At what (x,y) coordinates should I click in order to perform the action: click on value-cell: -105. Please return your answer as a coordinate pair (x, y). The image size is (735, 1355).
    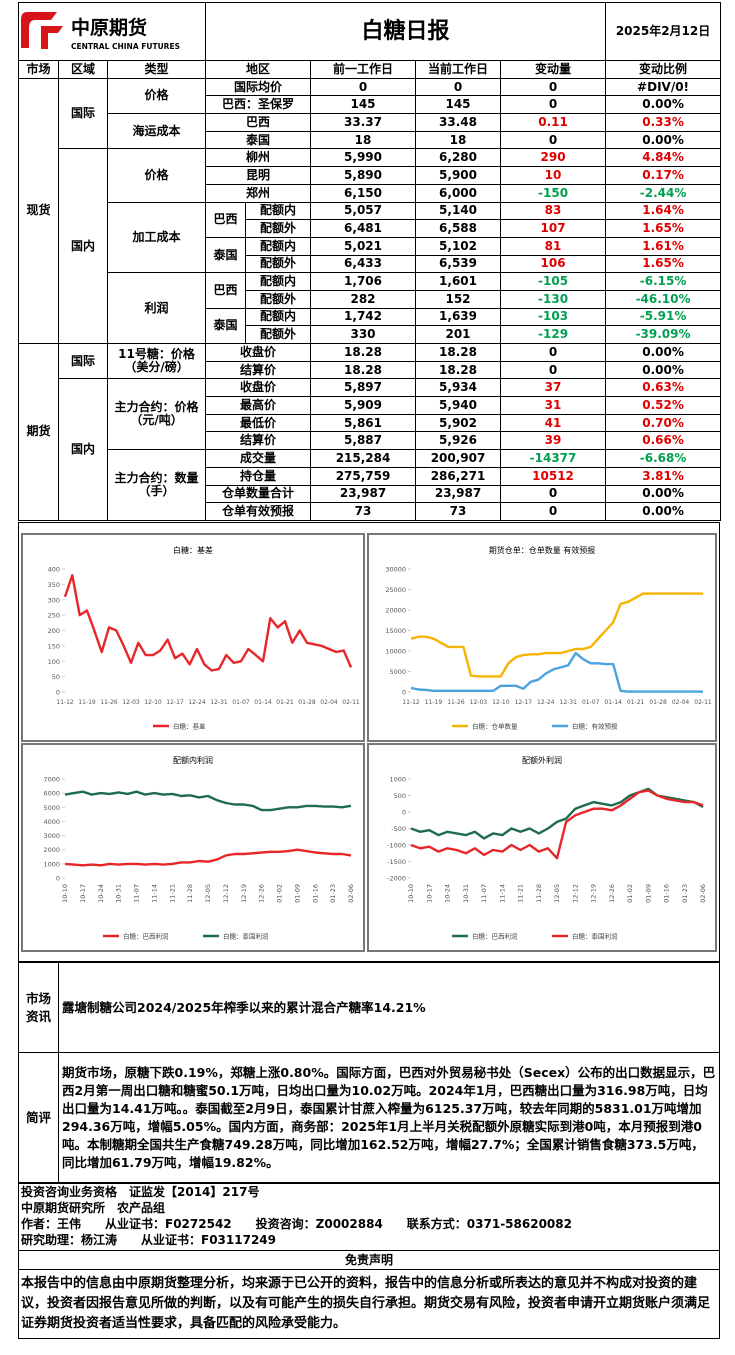
    Looking at the image, I should click on (553, 281).